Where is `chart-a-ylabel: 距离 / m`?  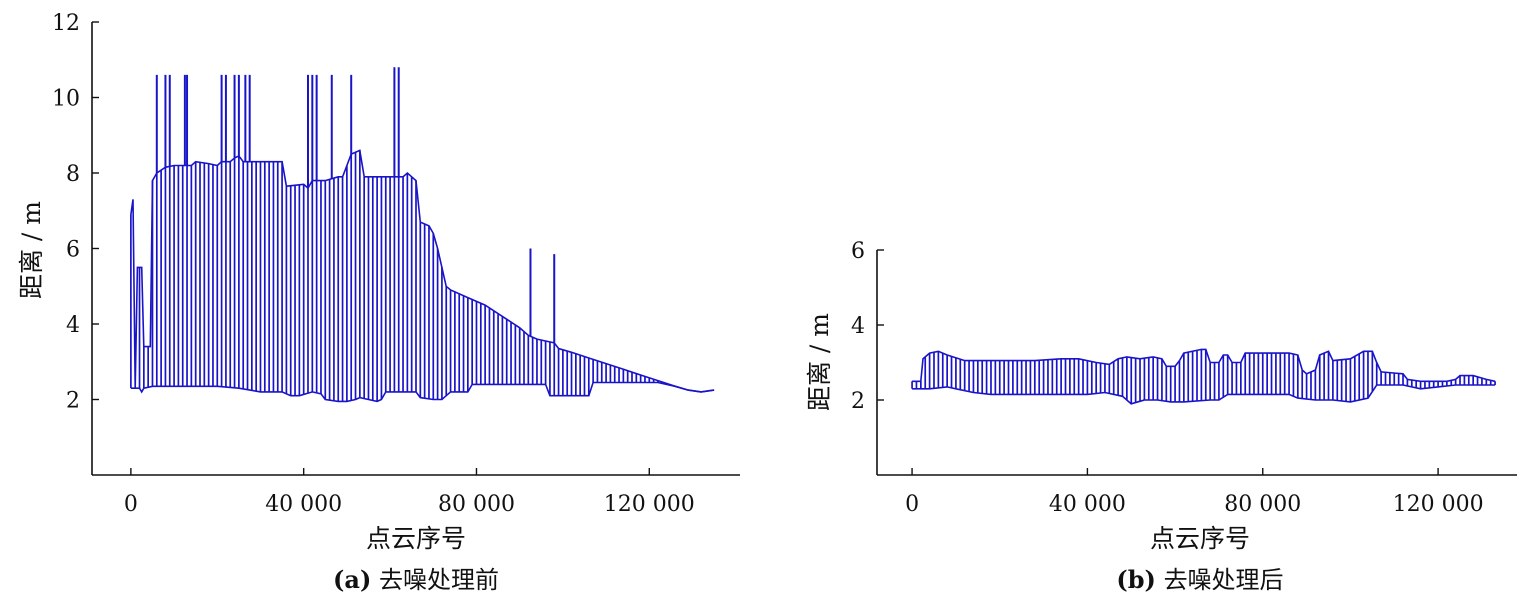 chart-a-ylabel: 距离 / m is located at coordinates (31, 250).